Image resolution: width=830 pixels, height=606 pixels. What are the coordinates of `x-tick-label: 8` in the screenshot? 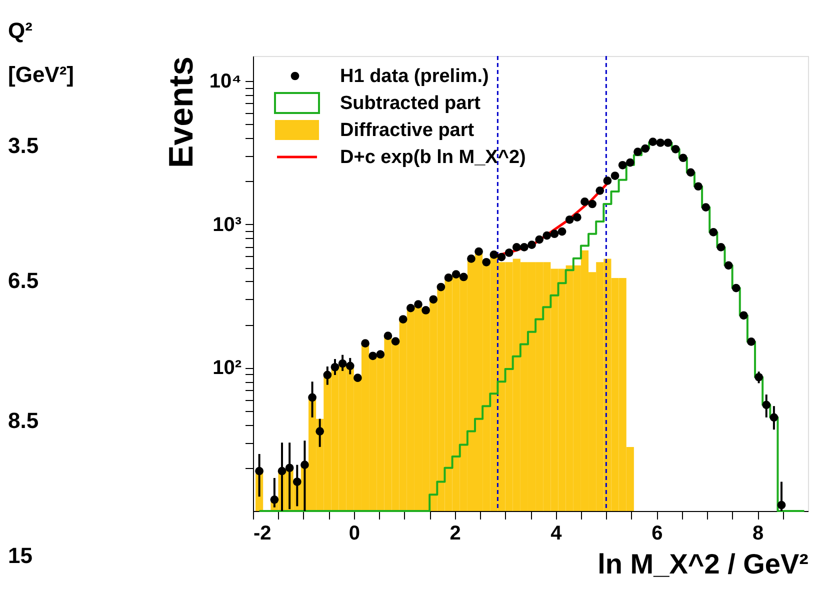 It's located at (758, 533).